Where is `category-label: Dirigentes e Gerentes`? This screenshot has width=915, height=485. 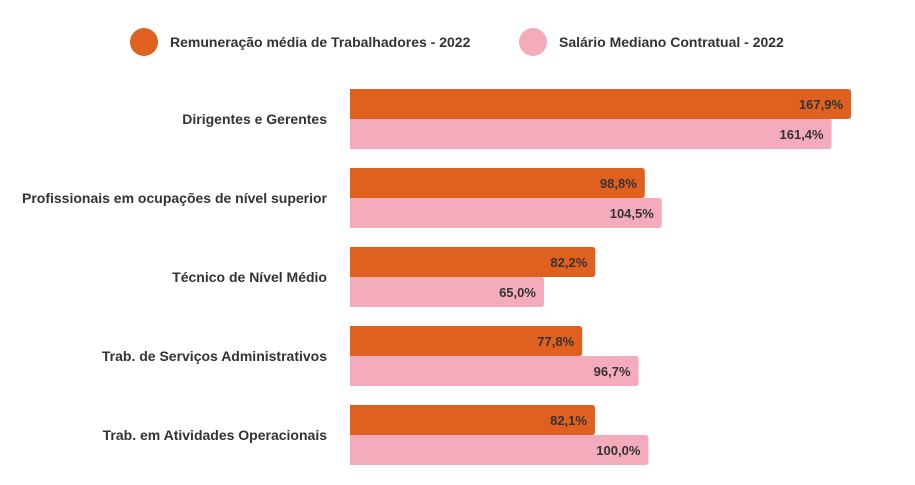 category-label: Dirigentes e Gerentes is located at coordinates (254, 119).